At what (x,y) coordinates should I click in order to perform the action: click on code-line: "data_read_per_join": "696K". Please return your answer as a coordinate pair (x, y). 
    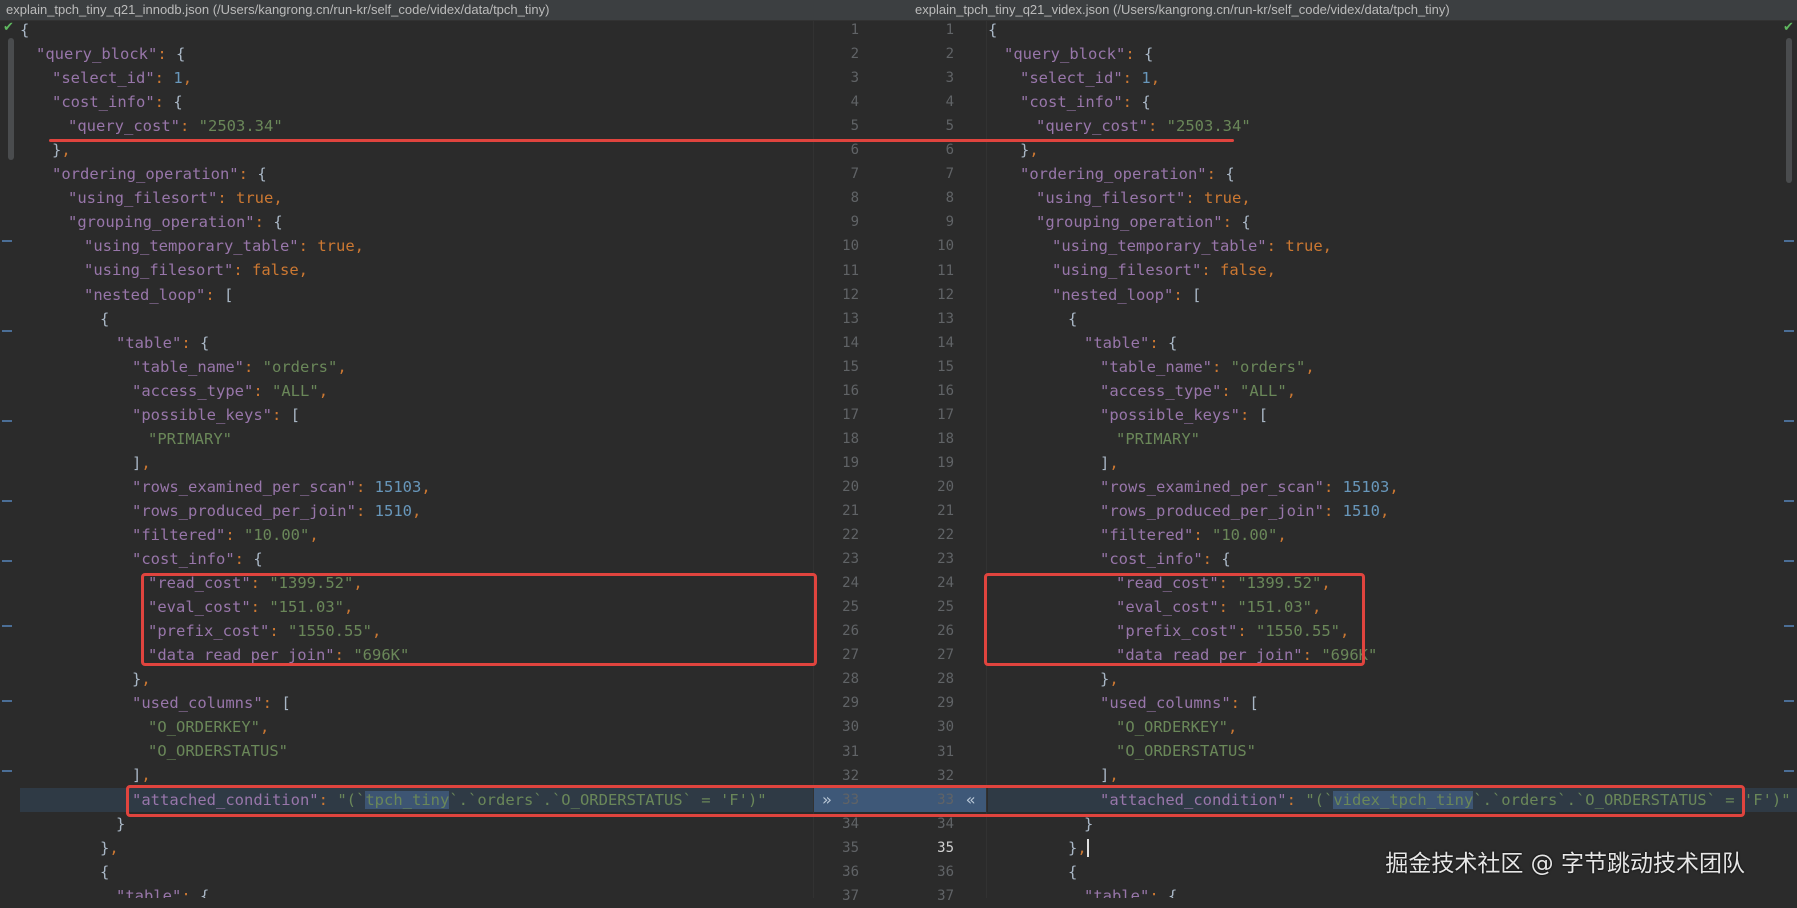
    Looking at the image, I should click on (416, 655).